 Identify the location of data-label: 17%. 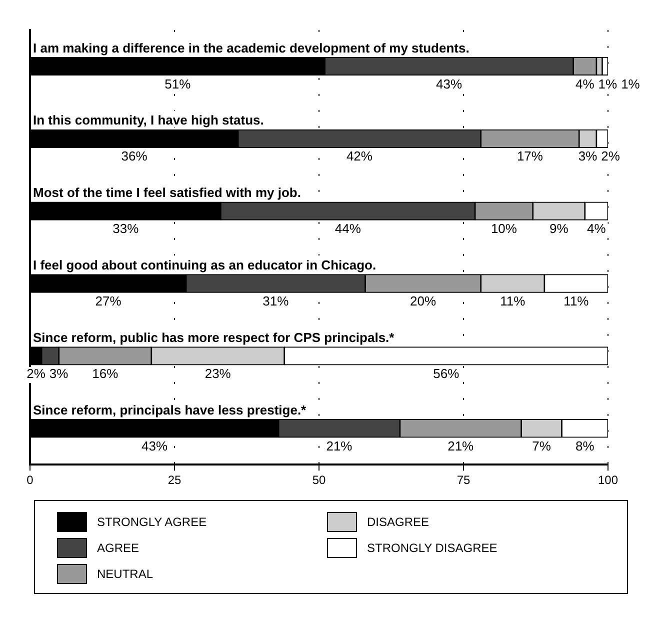
(530, 156).